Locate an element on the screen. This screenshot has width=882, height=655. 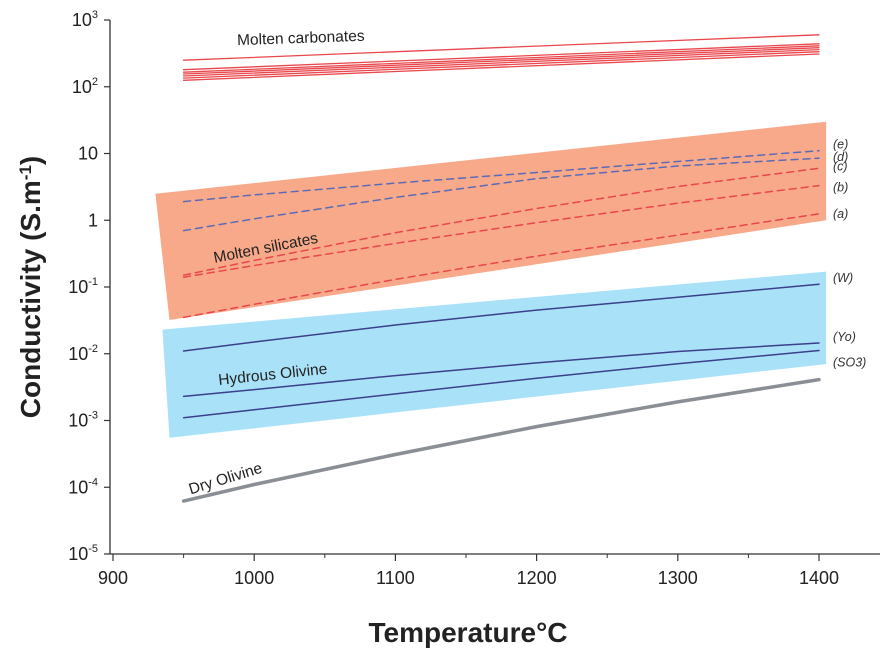
series-a-line is located at coordinates (501, 266).